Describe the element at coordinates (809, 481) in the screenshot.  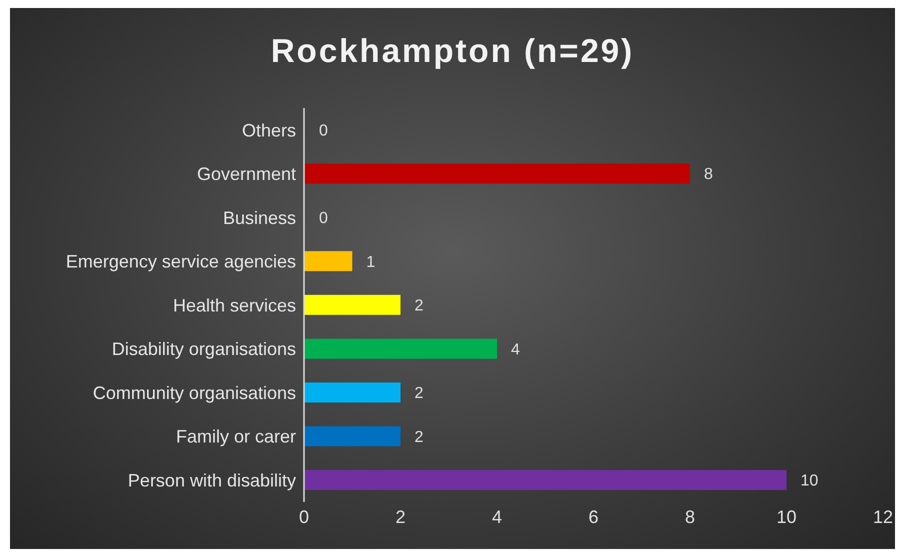
I see `data-label: 10` at that location.